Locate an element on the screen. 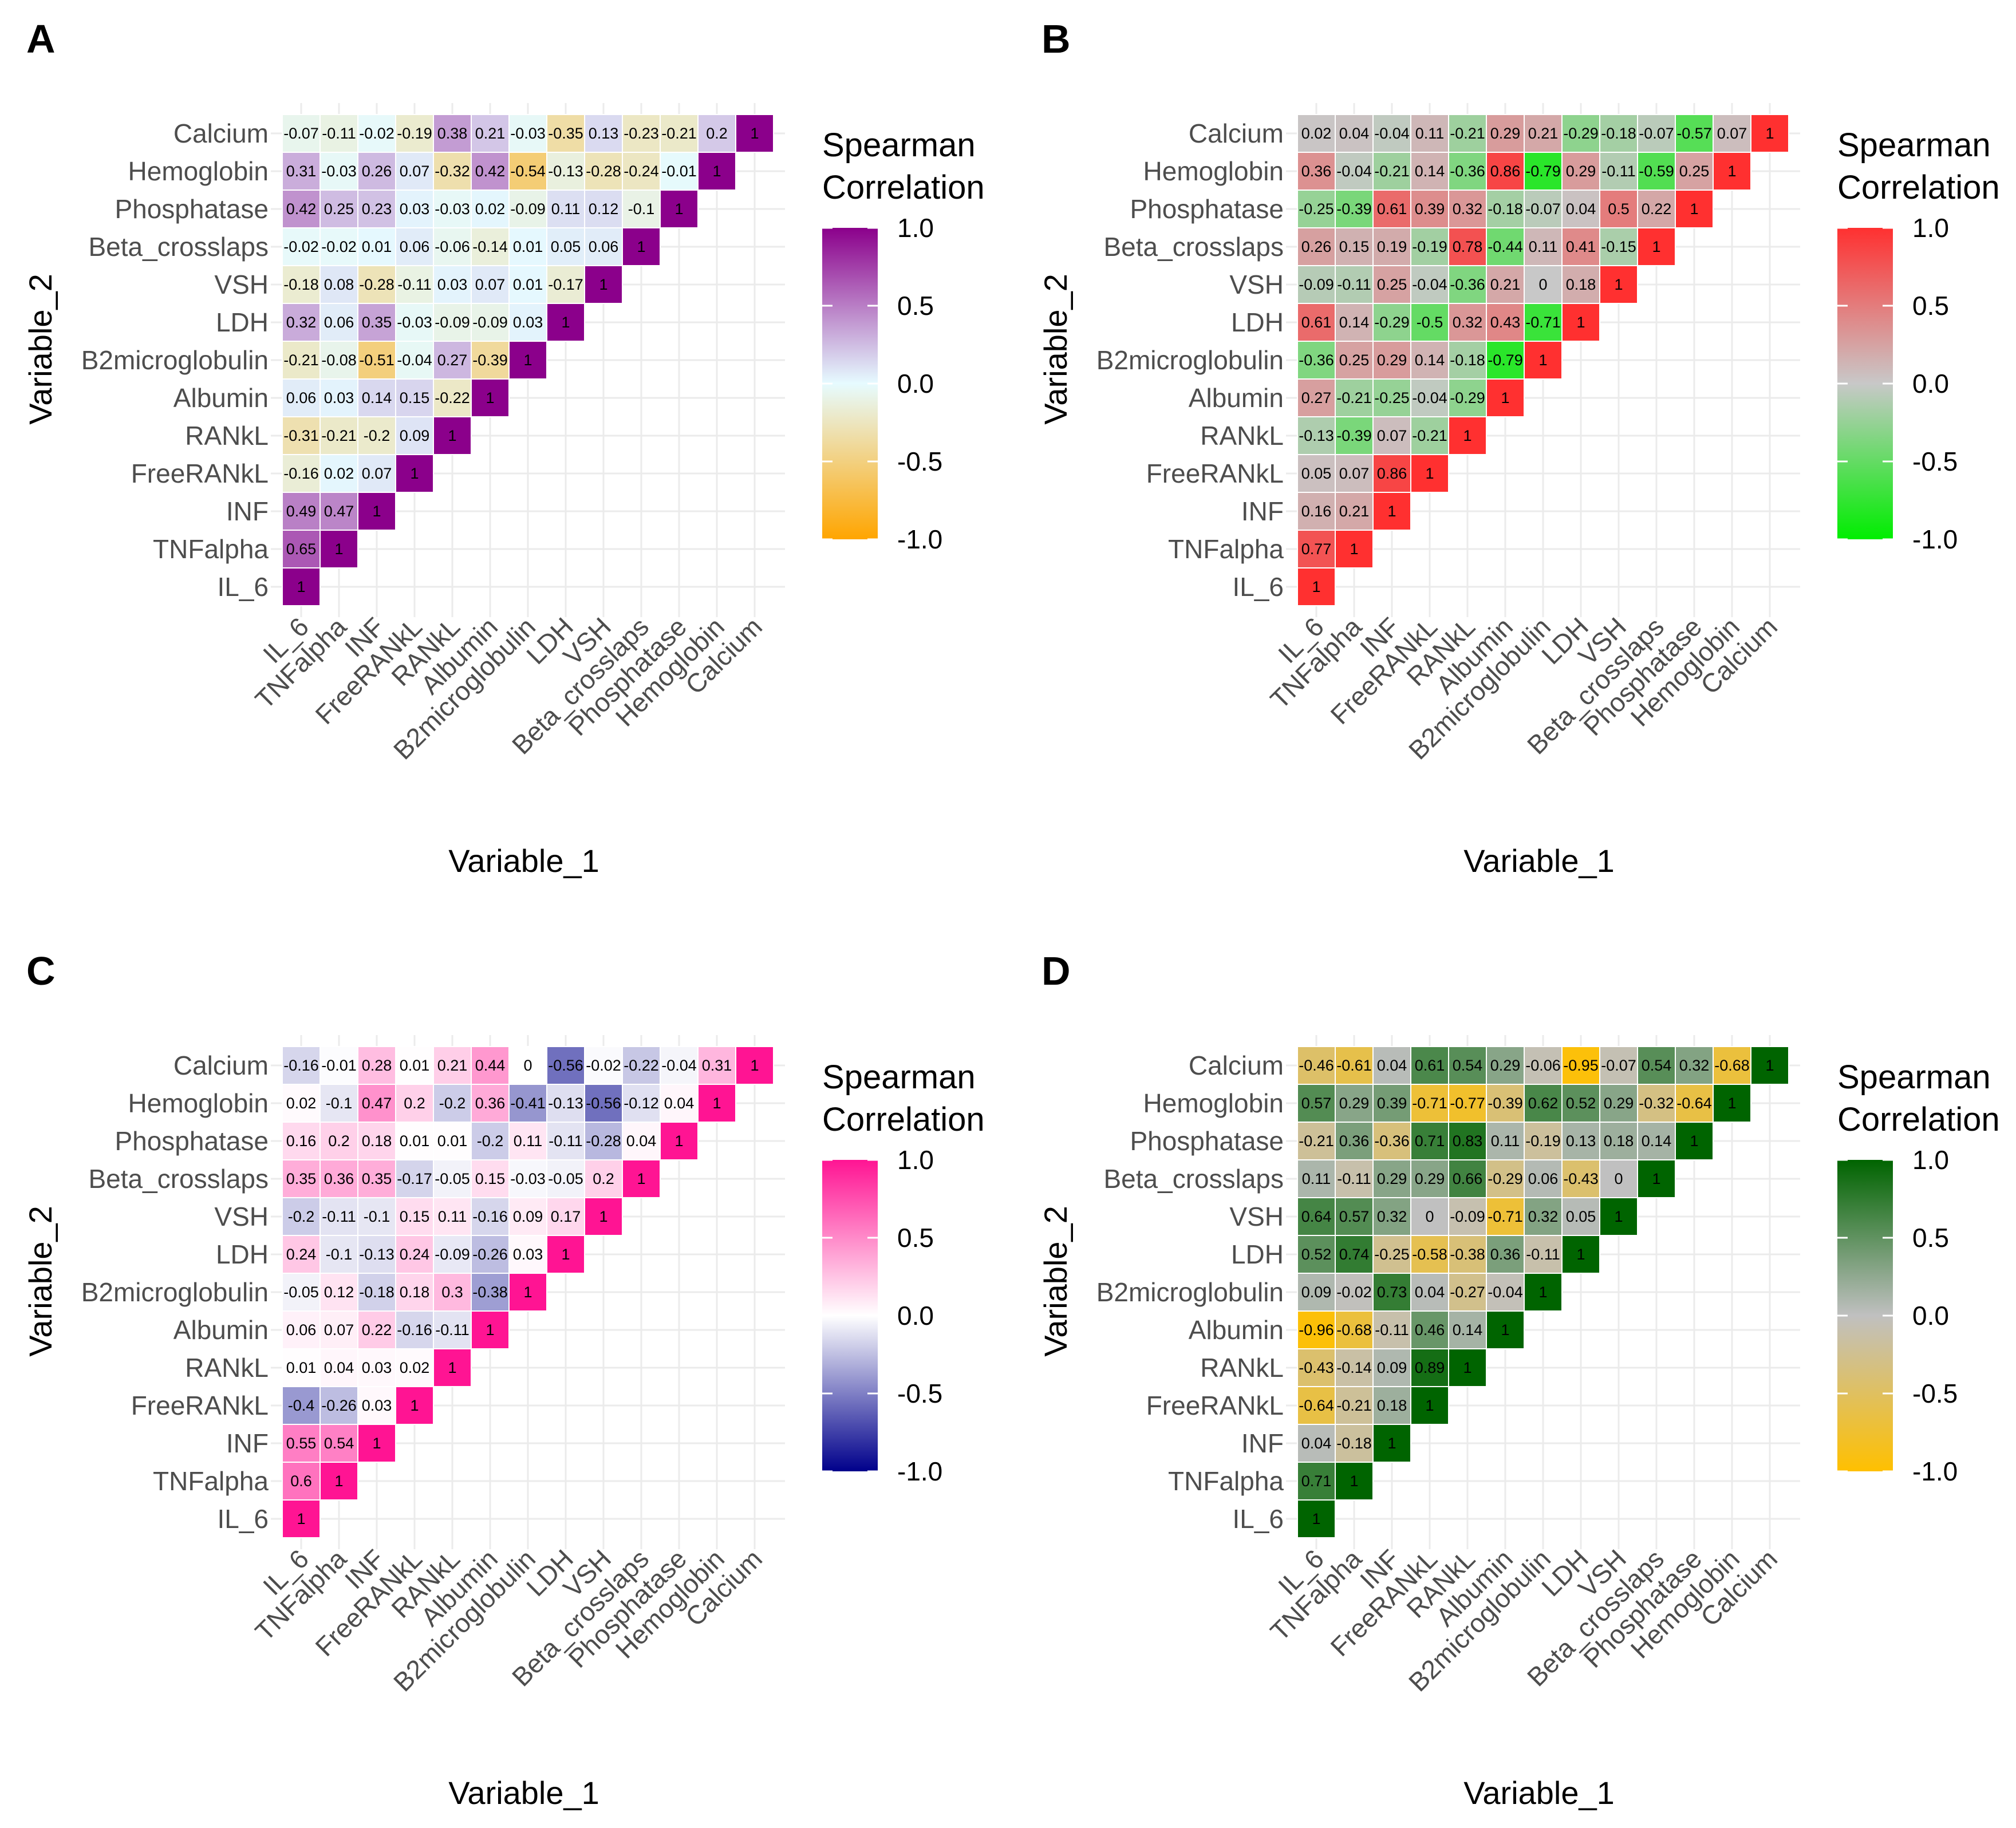 The height and width of the screenshot is (1828, 2016). cell-label: -0.25 is located at coordinates (1392, 1254).